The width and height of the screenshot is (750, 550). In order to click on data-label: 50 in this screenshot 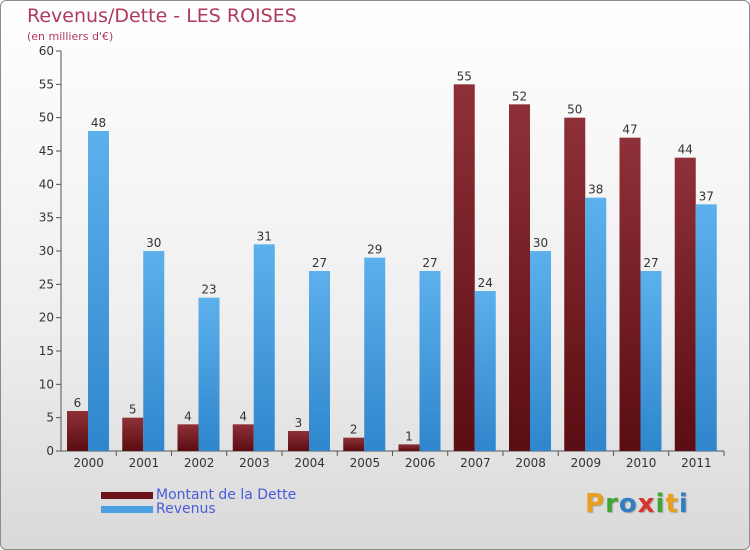, I will do `click(574, 110)`.